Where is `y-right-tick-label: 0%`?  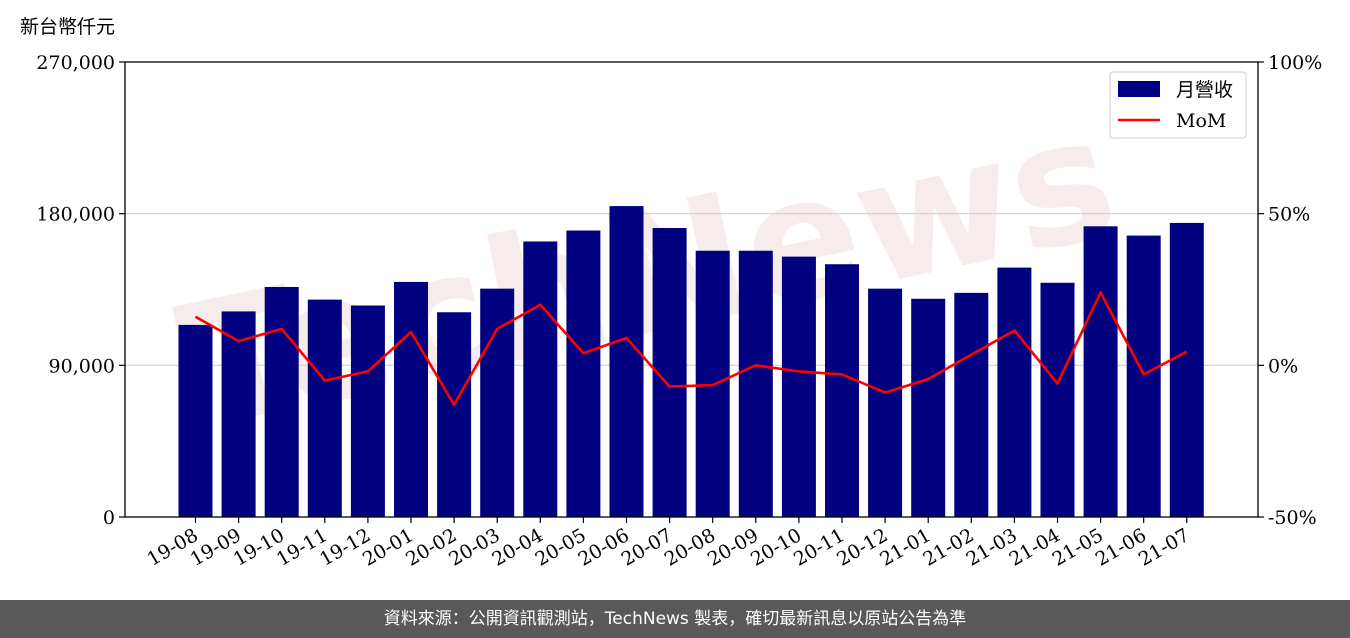
y-right-tick-label: 0% is located at coordinates (1283, 366).